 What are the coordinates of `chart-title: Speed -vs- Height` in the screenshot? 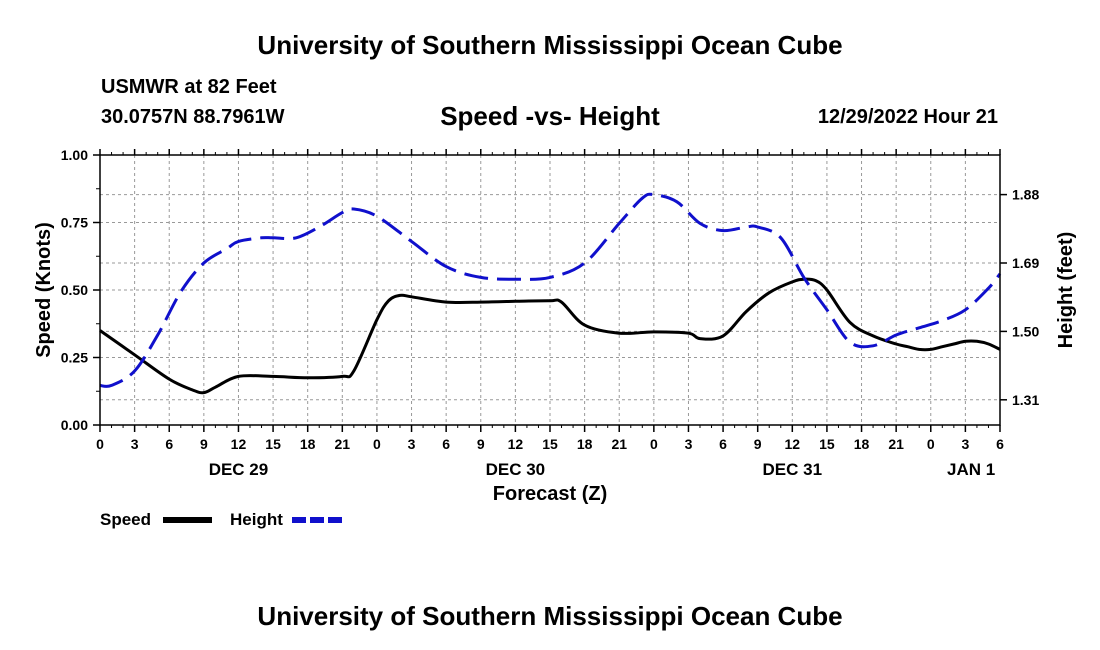 It's located at (550, 116).